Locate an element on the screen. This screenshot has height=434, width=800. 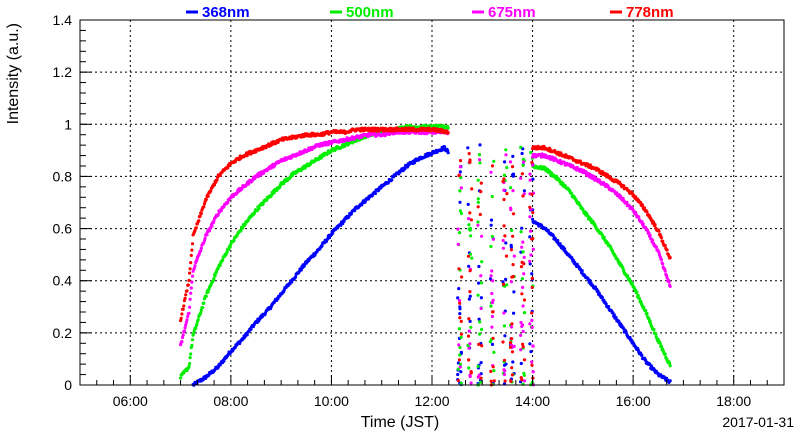
y-tick-label: 1.4 is located at coordinates (63, 20).